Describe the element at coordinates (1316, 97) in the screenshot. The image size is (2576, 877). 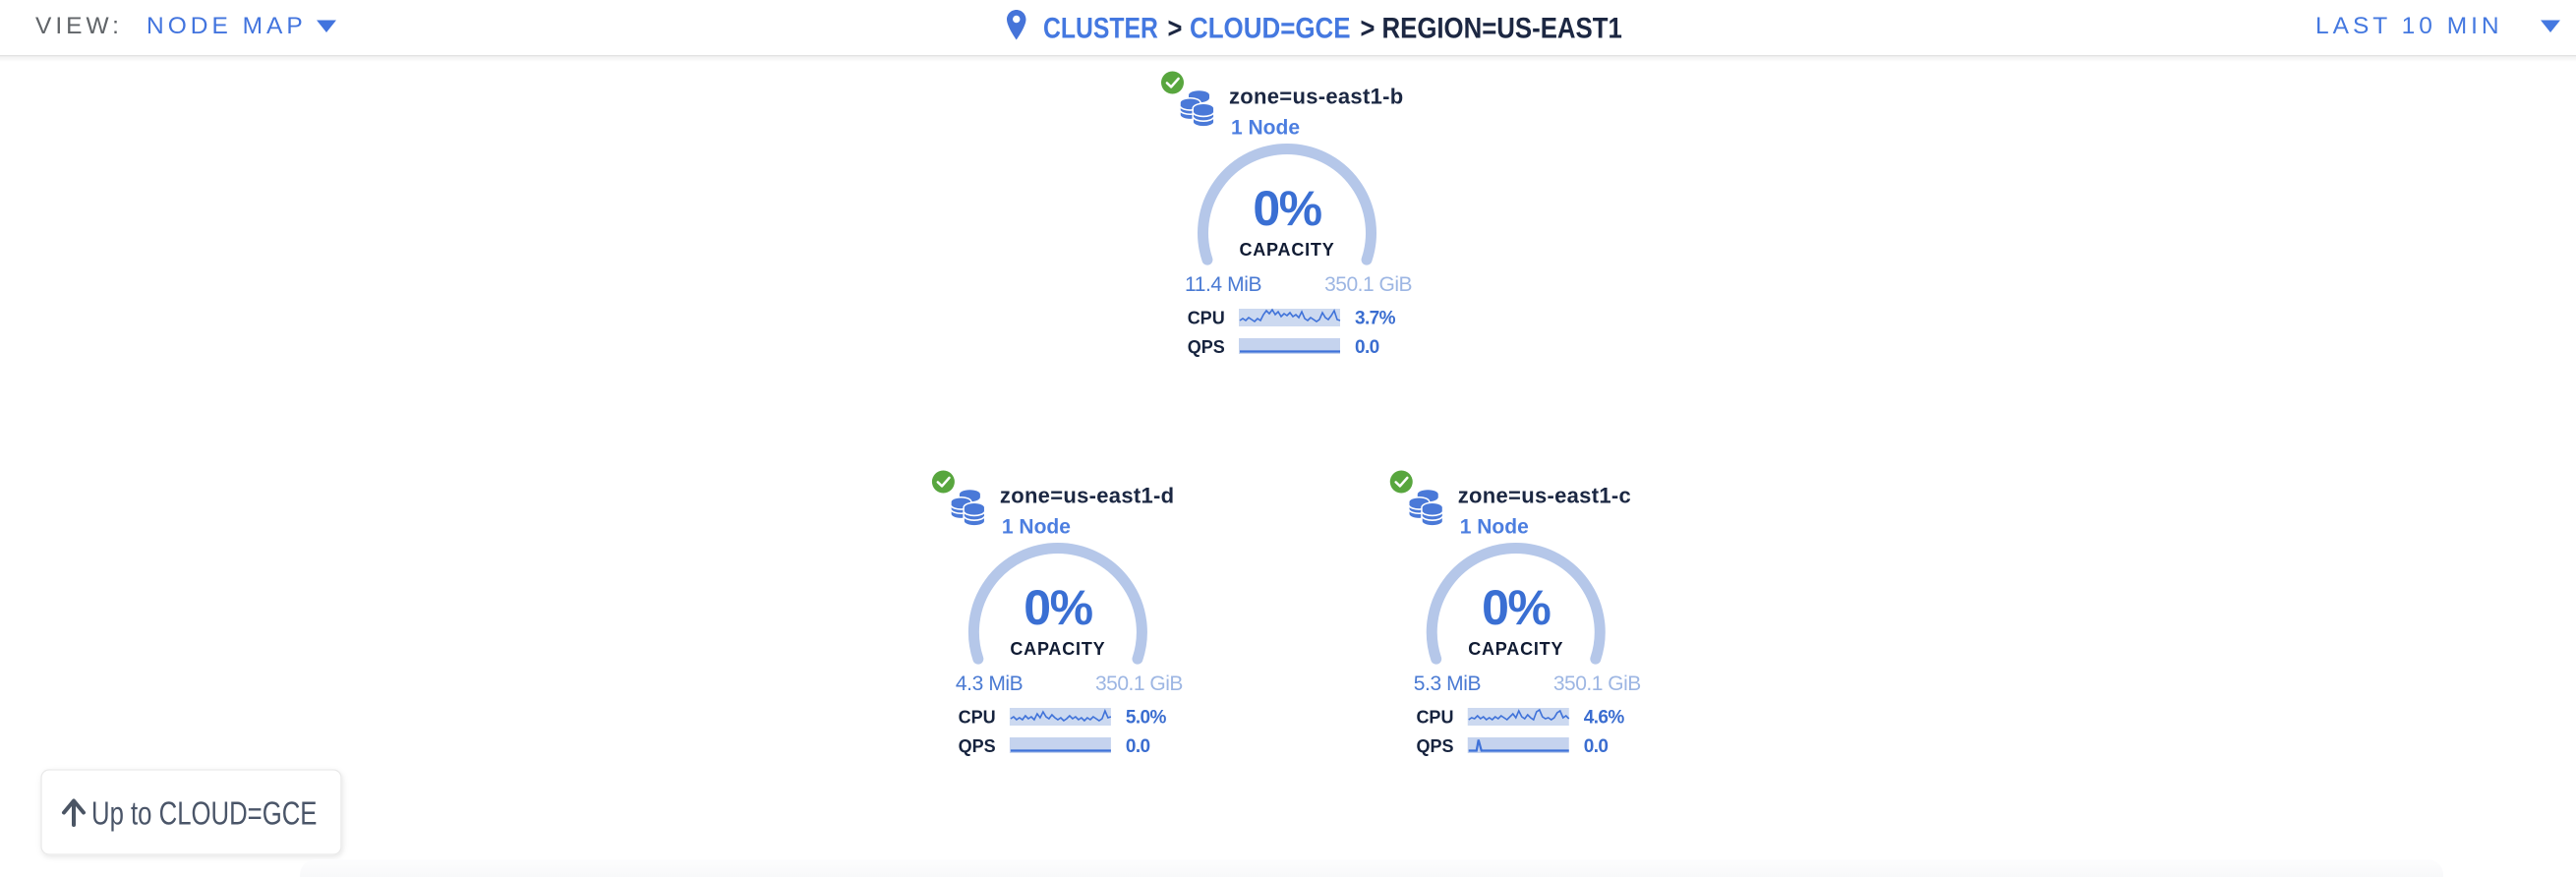
I see `svg-text: zone=us-east1-b` at that location.